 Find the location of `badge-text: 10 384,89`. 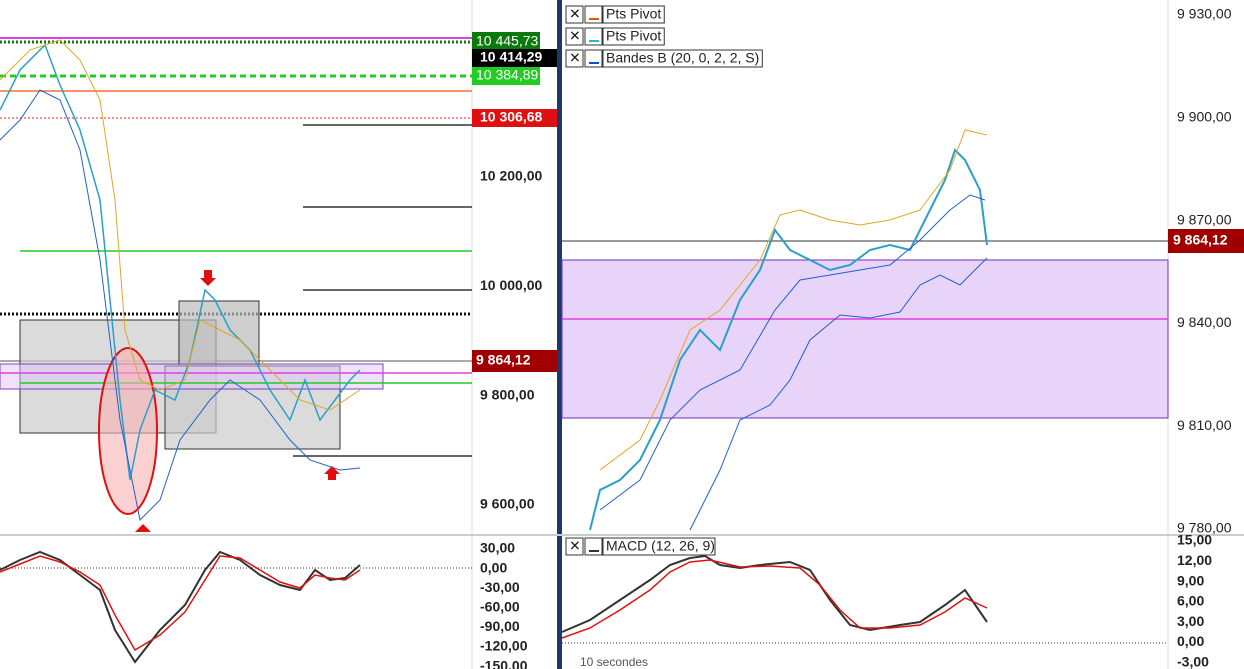

badge-text: 10 384,89 is located at coordinates (507, 75).